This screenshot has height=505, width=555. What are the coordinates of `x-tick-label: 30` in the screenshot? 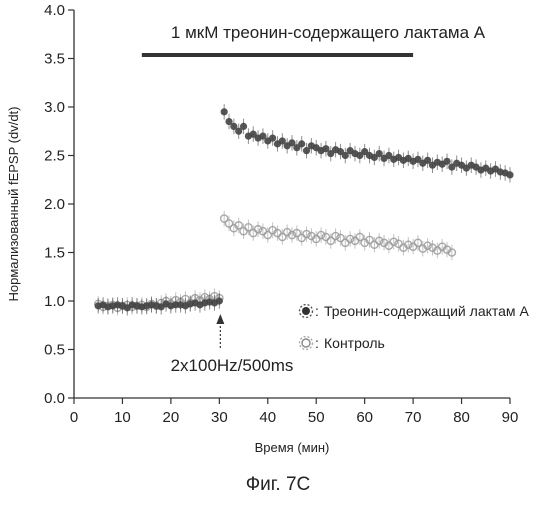 It's located at (219, 417).